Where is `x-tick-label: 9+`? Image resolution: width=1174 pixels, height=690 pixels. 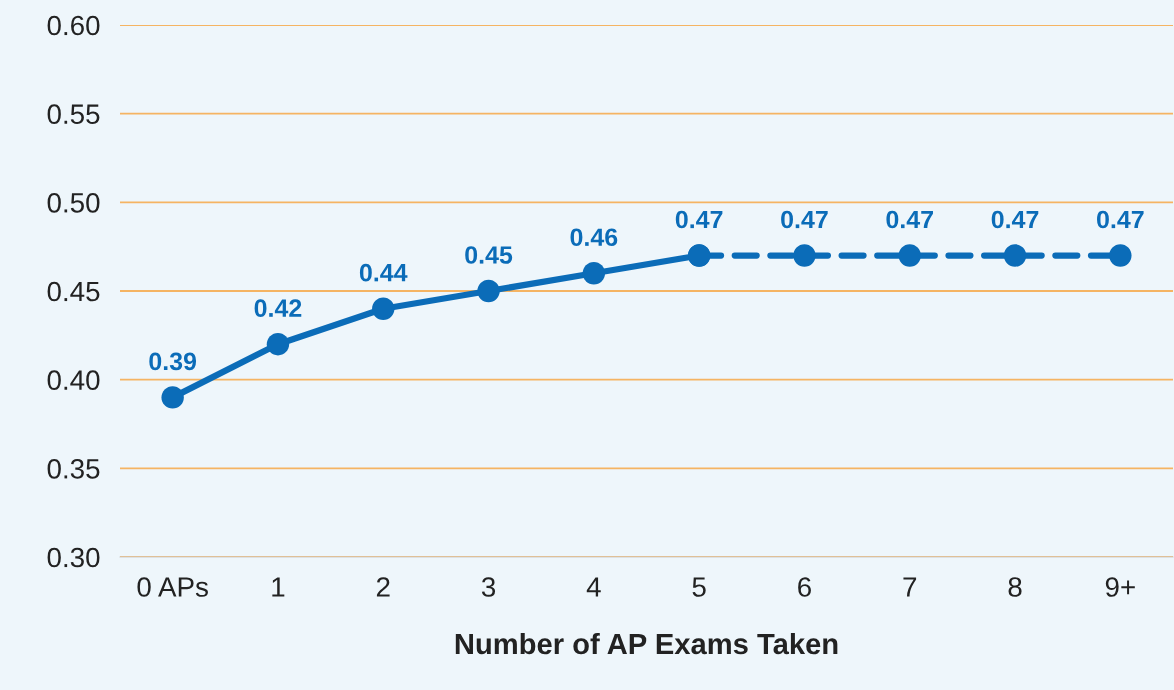 x-tick-label: 9+ is located at coordinates (1120, 587).